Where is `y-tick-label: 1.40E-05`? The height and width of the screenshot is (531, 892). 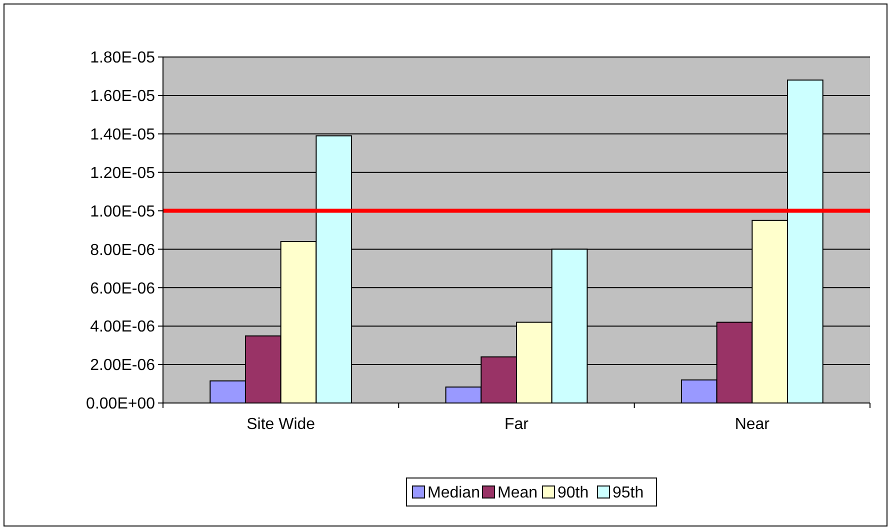
y-tick-label: 1.40E-05 is located at coordinates (123, 135).